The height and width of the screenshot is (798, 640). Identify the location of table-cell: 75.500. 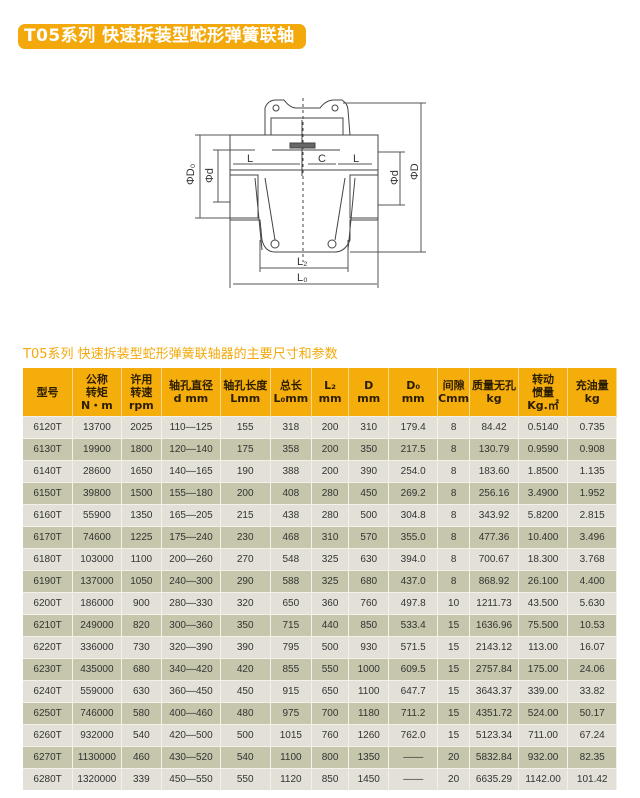
(543, 625).